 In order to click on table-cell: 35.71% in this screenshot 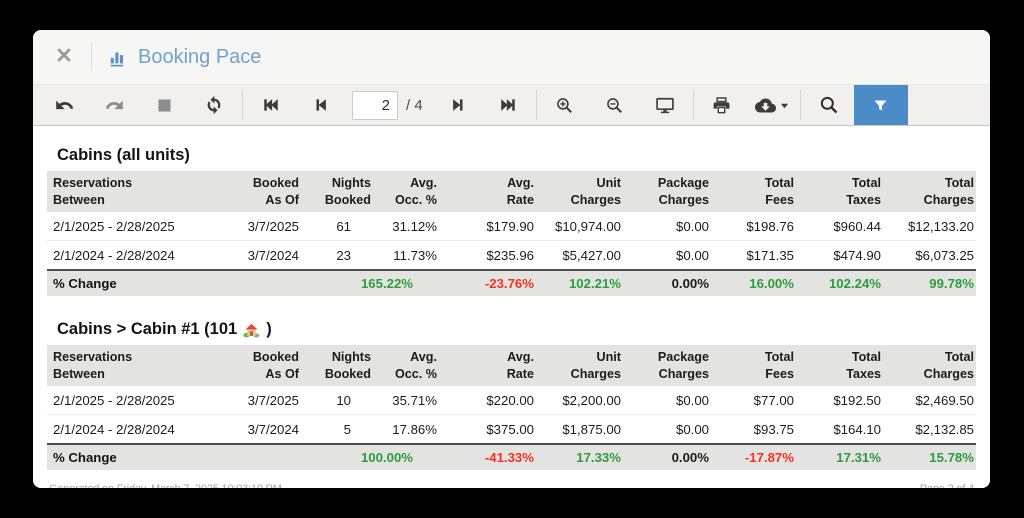, I will do `click(406, 401)`.